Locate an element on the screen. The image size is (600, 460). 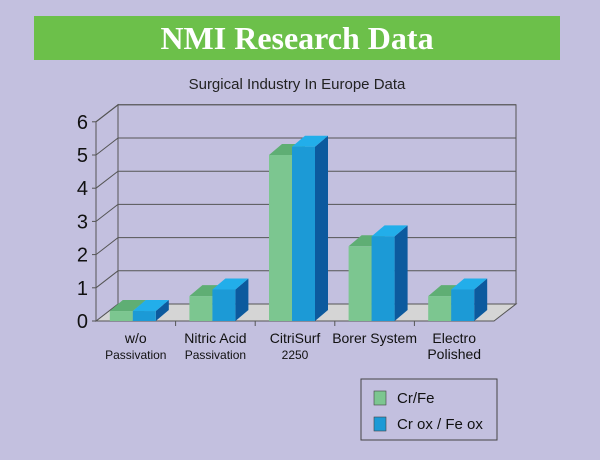
category-sublabel: 2250 is located at coordinates (295, 355).